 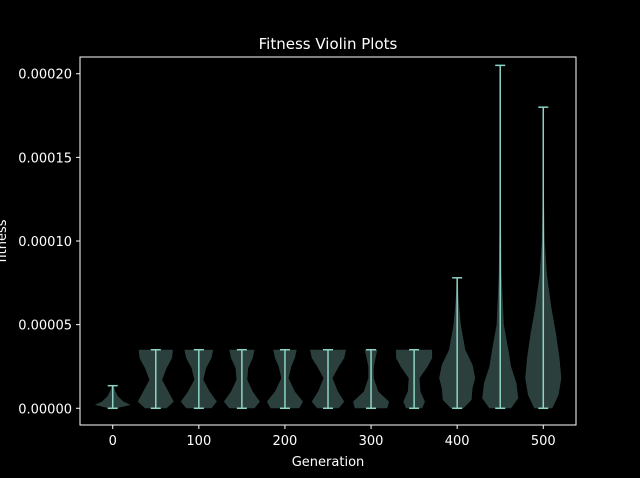 I want to click on y-axis: 0.00000 0.00005 0.00010 0.00015 0.00020, so click(x=49, y=242).